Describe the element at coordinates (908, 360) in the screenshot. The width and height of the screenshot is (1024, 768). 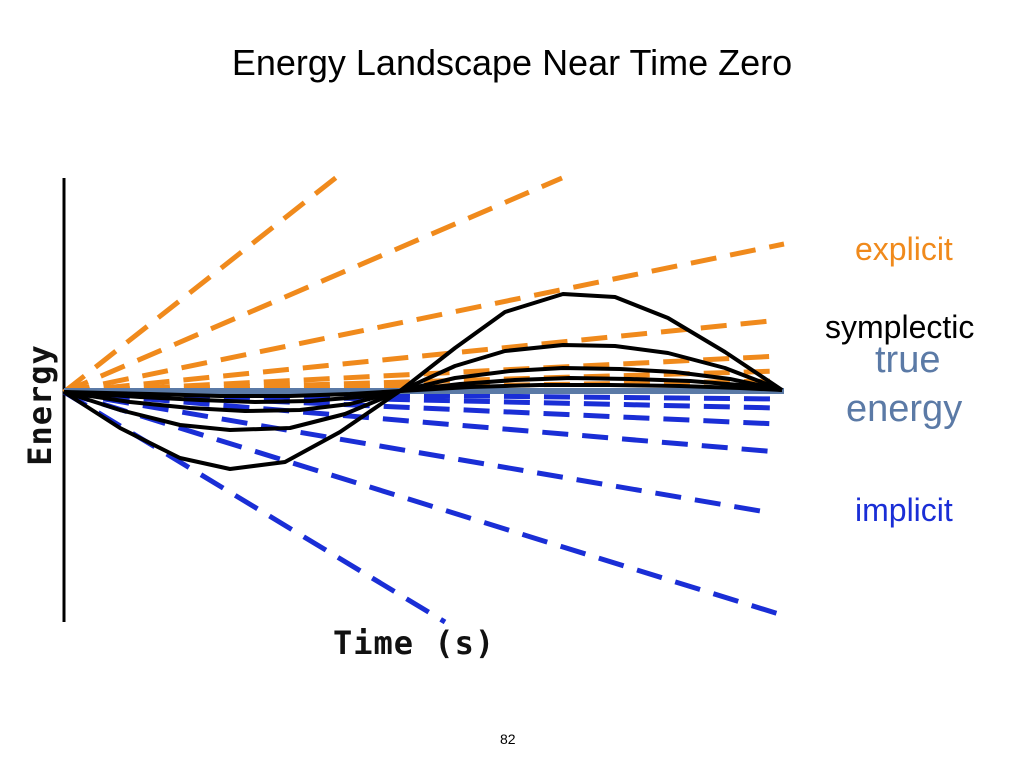
I see `true-energy-label-line1: true` at that location.